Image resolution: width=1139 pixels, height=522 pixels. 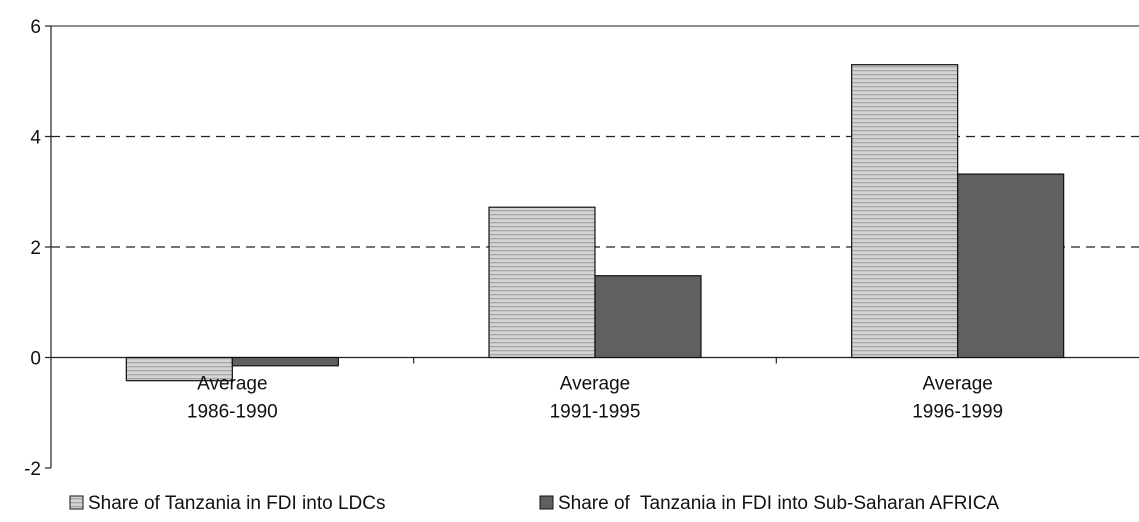 What do you see at coordinates (35, 248) in the screenshot?
I see `y-tick-label: 2` at bounding box center [35, 248].